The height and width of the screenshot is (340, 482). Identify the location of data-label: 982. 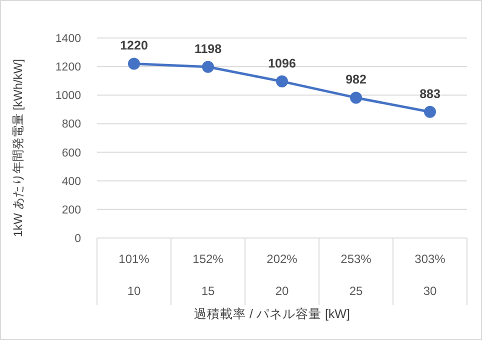
(356, 79).